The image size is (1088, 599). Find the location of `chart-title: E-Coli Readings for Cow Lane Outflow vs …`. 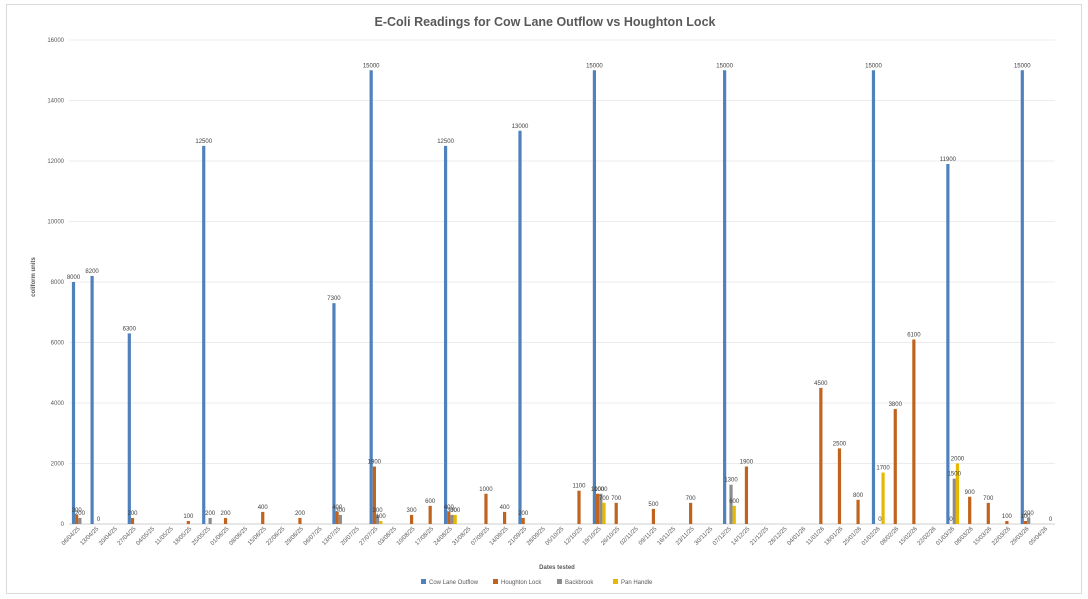

chart-title: E-Coli Readings for Cow Lane Outflow vs … is located at coordinates (545, 22).